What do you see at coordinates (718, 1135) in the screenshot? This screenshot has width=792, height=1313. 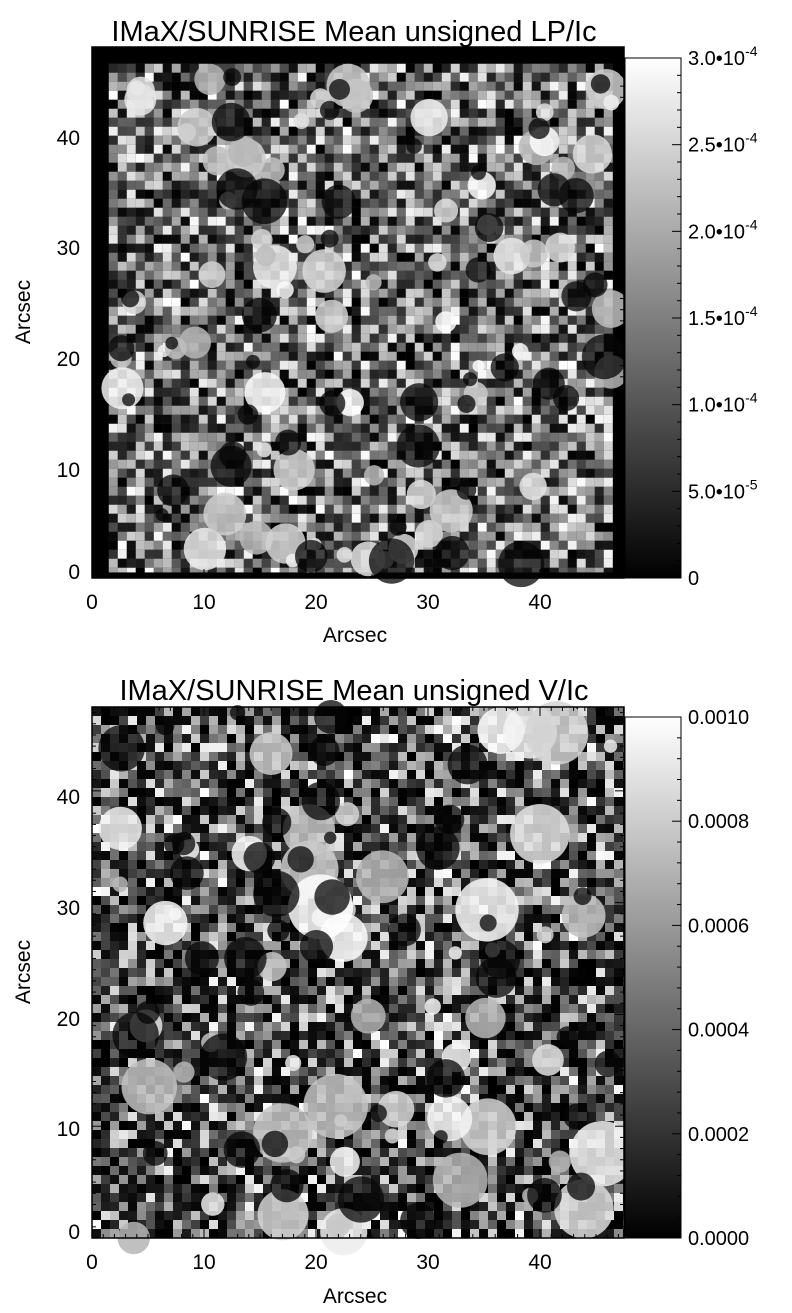 I see `colorbar-tick-label: 0.0002` at bounding box center [718, 1135].